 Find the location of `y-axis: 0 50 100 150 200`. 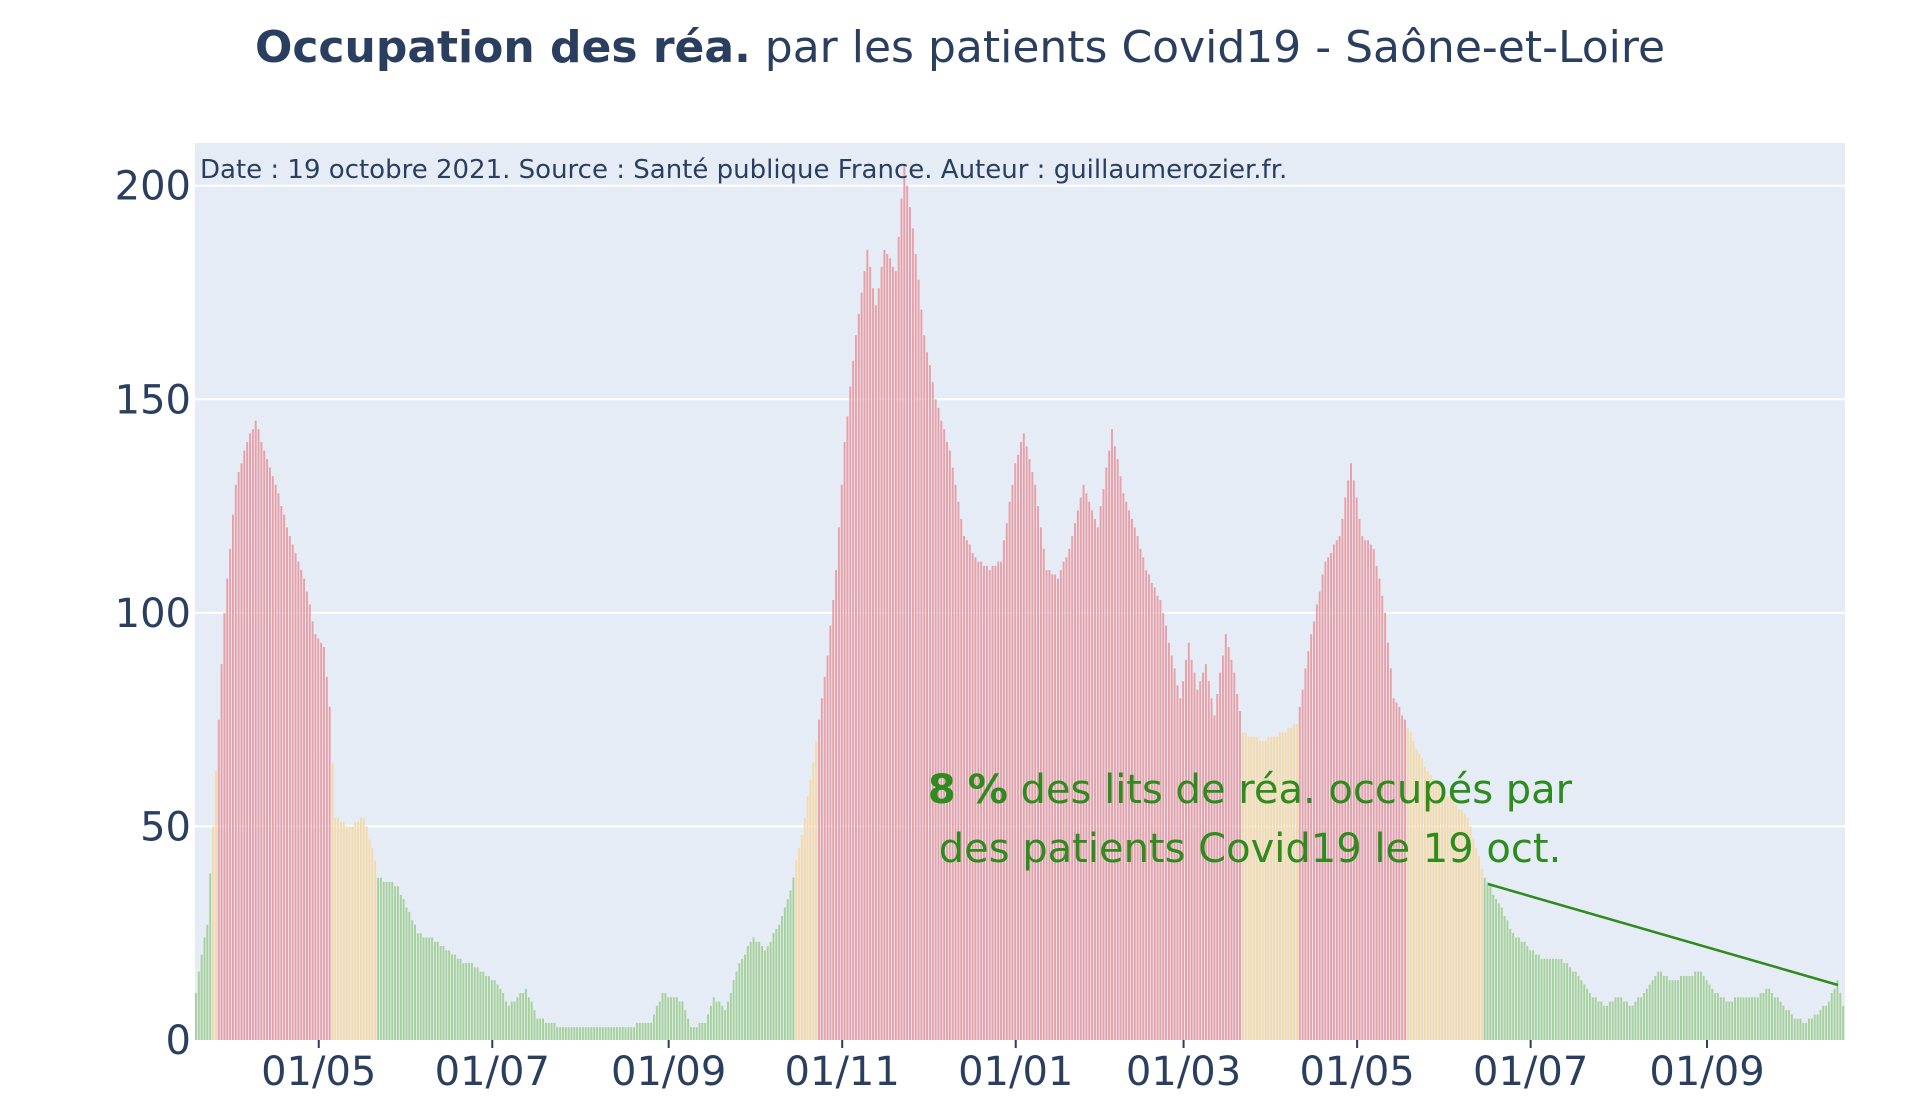

y-axis: 0 50 100 150 200 is located at coordinates (153, 614).